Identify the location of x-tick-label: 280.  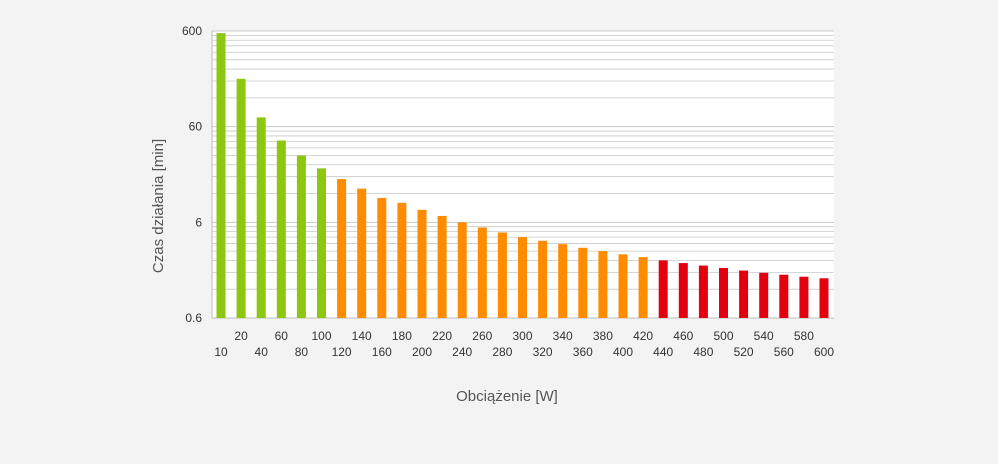
(502, 352).